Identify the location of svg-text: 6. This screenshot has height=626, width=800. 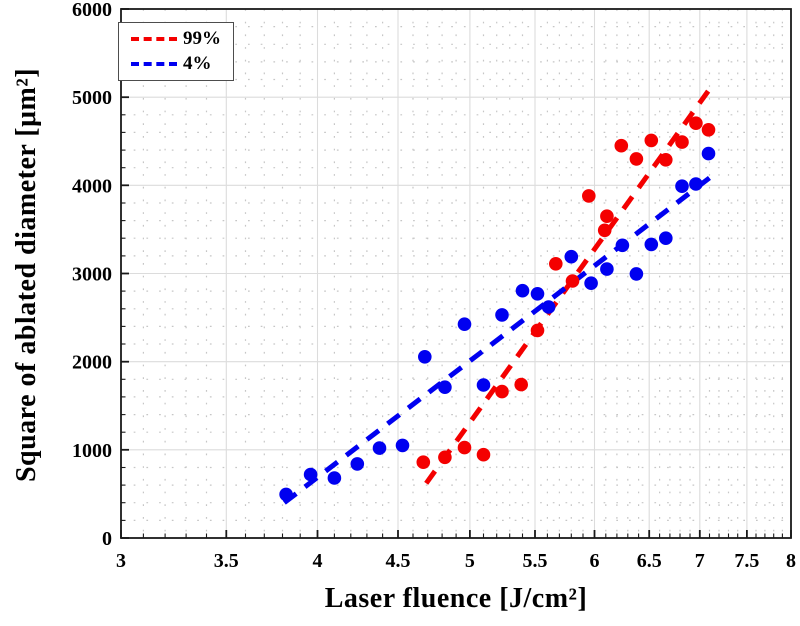
(595, 561).